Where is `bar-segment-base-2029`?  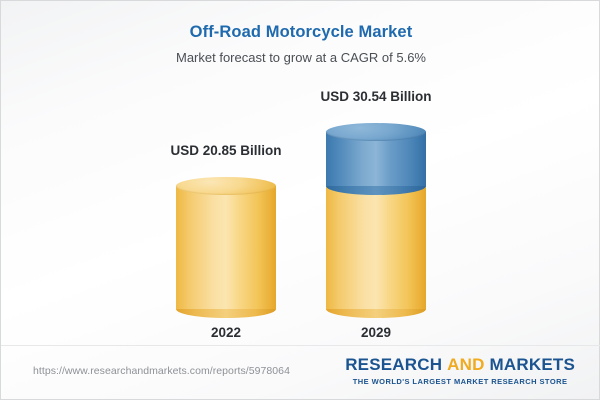
bar-segment-base-2029 is located at coordinates (376, 247).